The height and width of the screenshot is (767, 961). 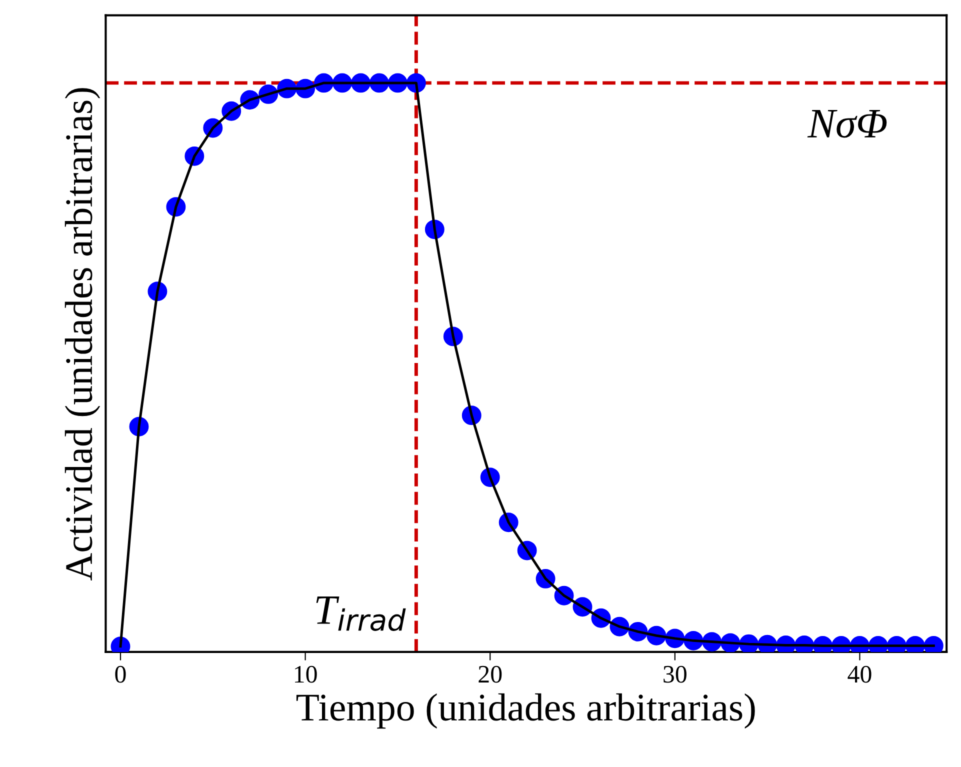 What do you see at coordinates (306, 674) in the screenshot?
I see `x-tick-label: 10` at bounding box center [306, 674].